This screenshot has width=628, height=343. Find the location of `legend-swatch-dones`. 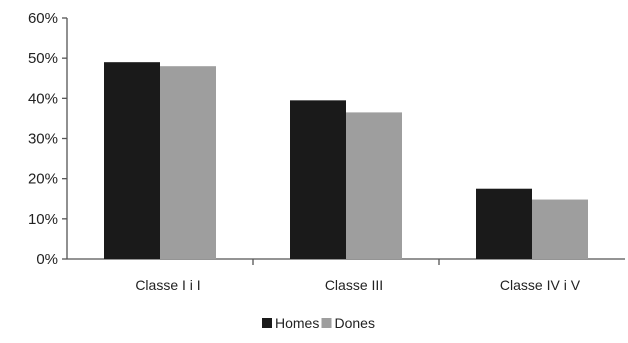

legend-swatch-dones is located at coordinates (326, 323).